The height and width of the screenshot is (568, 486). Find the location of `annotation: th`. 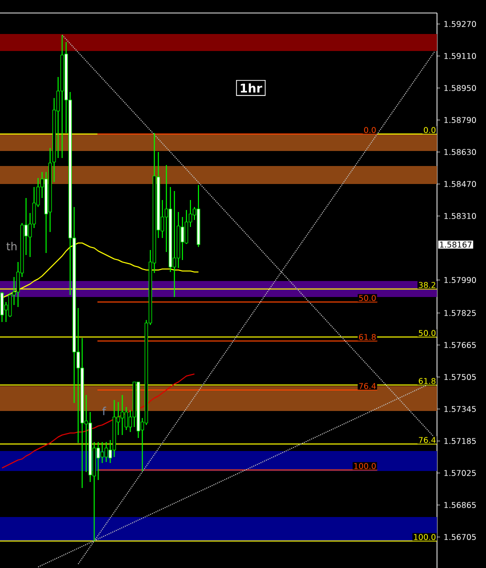

annotation: th is located at coordinates (11, 246).